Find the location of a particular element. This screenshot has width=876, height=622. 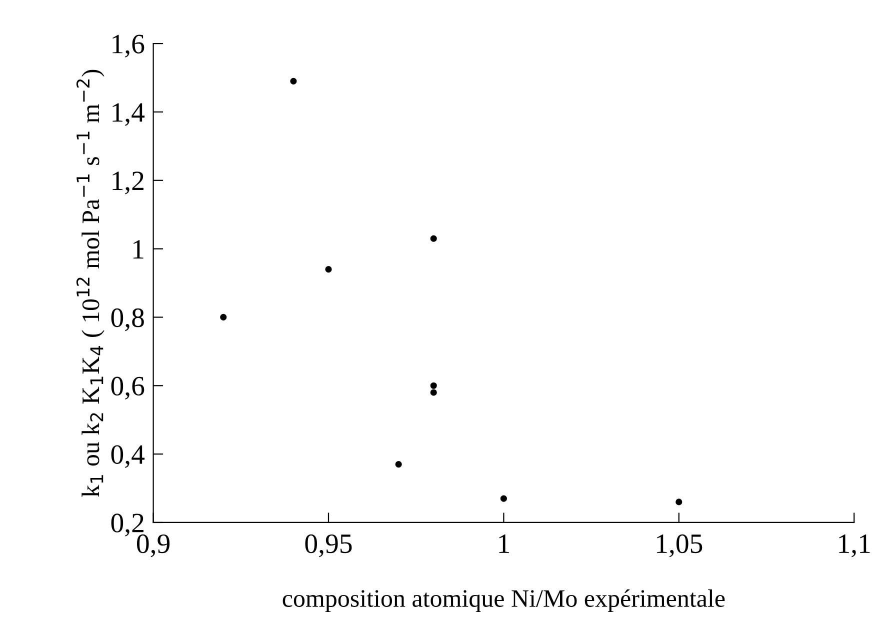

y-tick-label: 1,2 is located at coordinates (128, 183).